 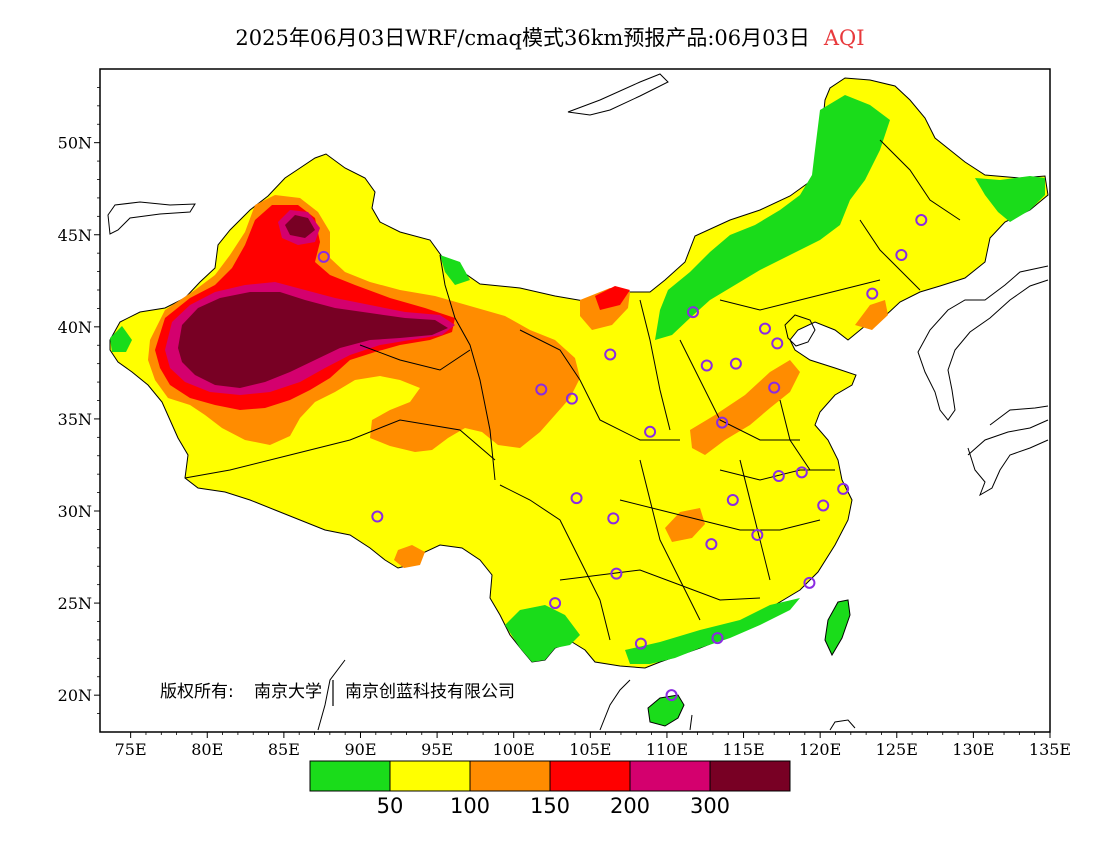 I want to click on copyright-block: 版权所有: 南京大学 南京创蓝科技有限公司, so click(x=337, y=693).